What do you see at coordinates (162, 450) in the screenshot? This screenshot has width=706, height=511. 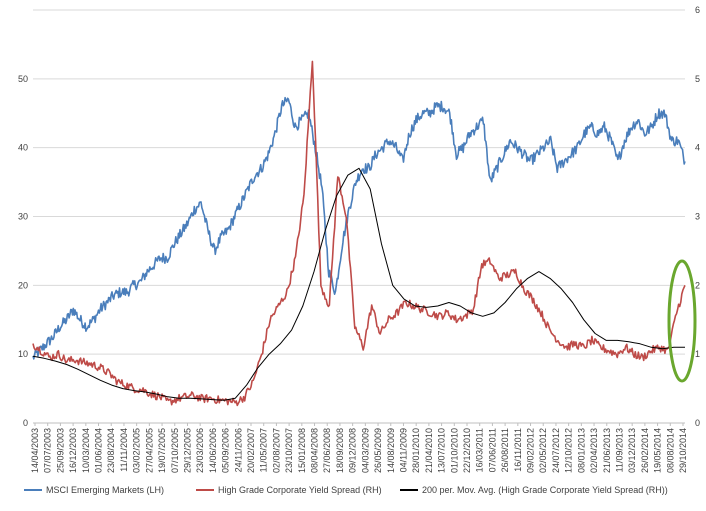 I see `x-tick-label: 19/07/2005` at bounding box center [162, 450].